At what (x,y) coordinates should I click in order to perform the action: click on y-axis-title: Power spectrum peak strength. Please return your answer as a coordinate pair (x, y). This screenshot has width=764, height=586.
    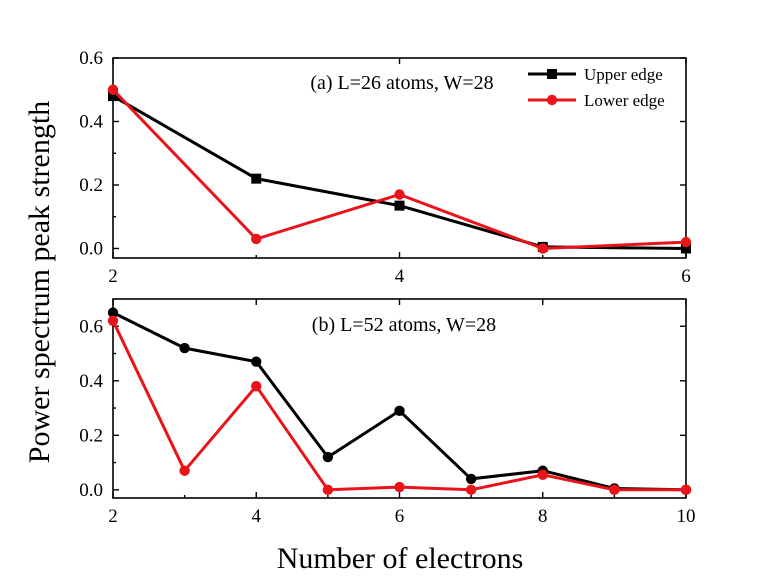
    Looking at the image, I should click on (39, 282).